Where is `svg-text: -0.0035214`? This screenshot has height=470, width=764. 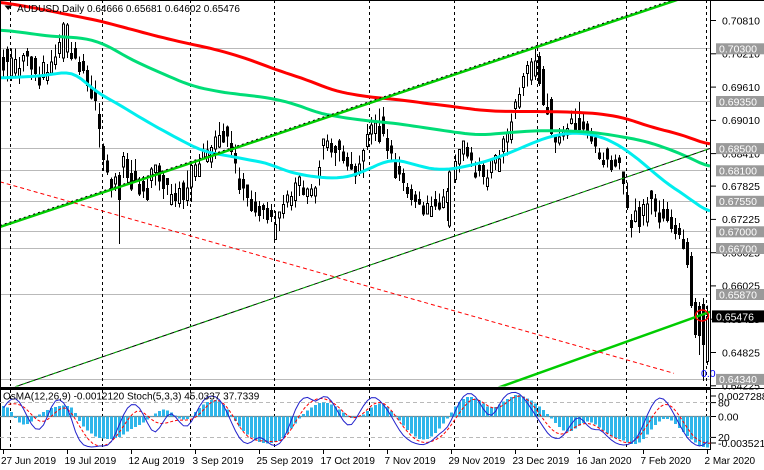
svg-text: -0.0035214 is located at coordinates (741, 444).